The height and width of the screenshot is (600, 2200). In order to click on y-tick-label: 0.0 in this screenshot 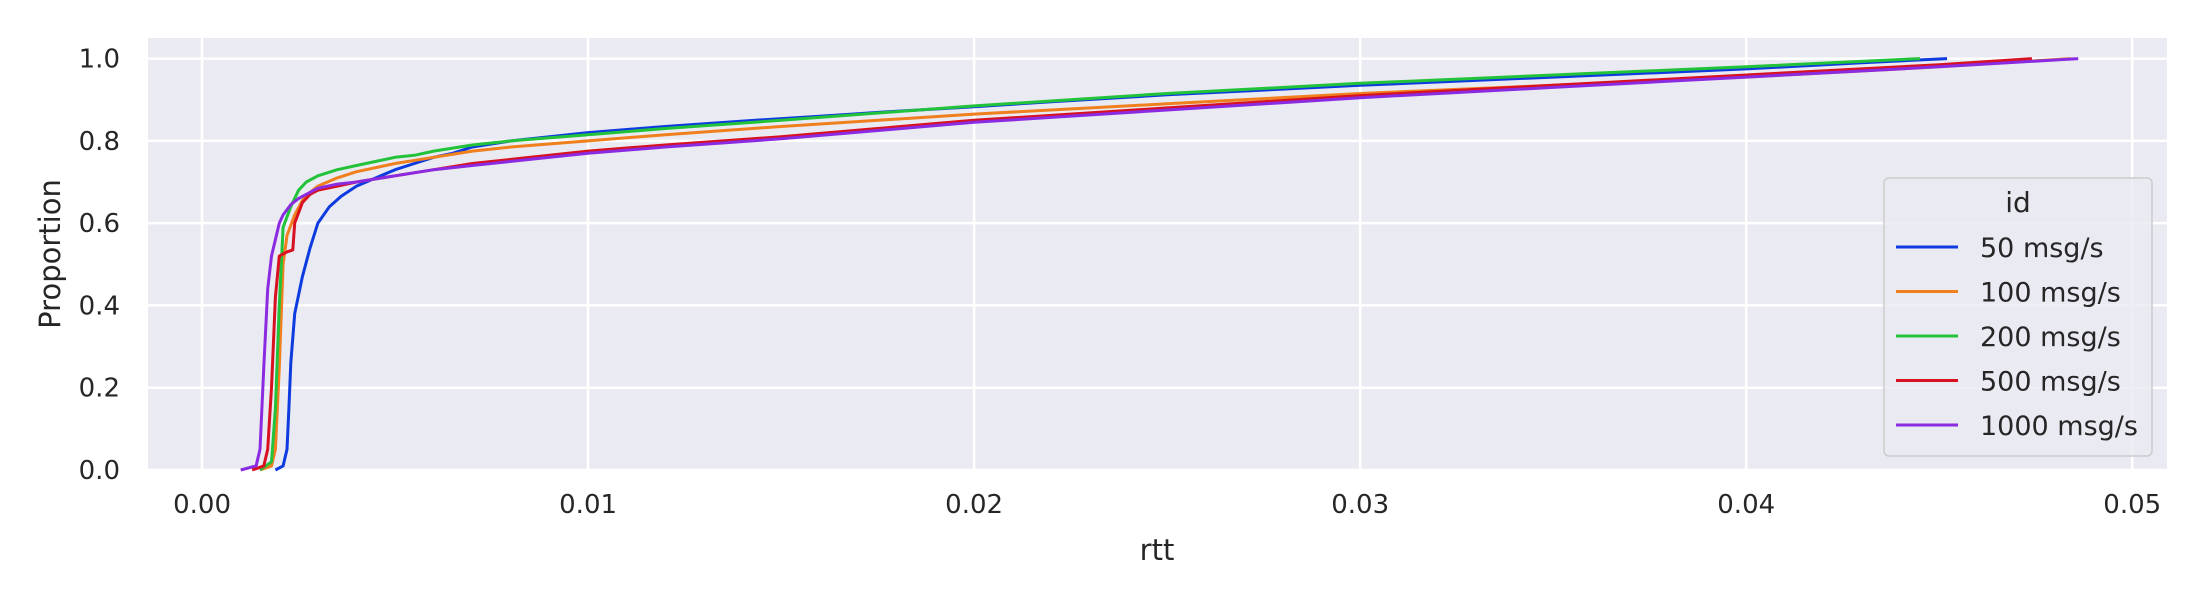, I will do `click(99, 471)`.